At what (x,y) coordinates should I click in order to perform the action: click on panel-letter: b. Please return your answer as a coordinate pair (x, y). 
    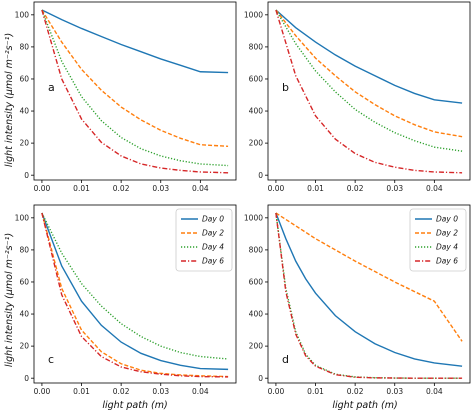
    Looking at the image, I should click on (285, 87).